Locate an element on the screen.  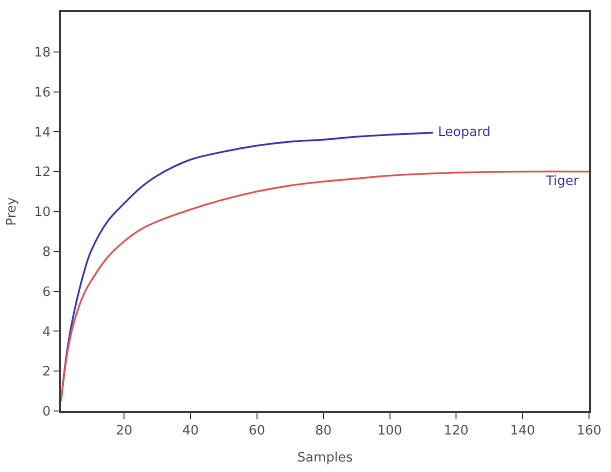
x-tick-label: 60 is located at coordinates (257, 430).